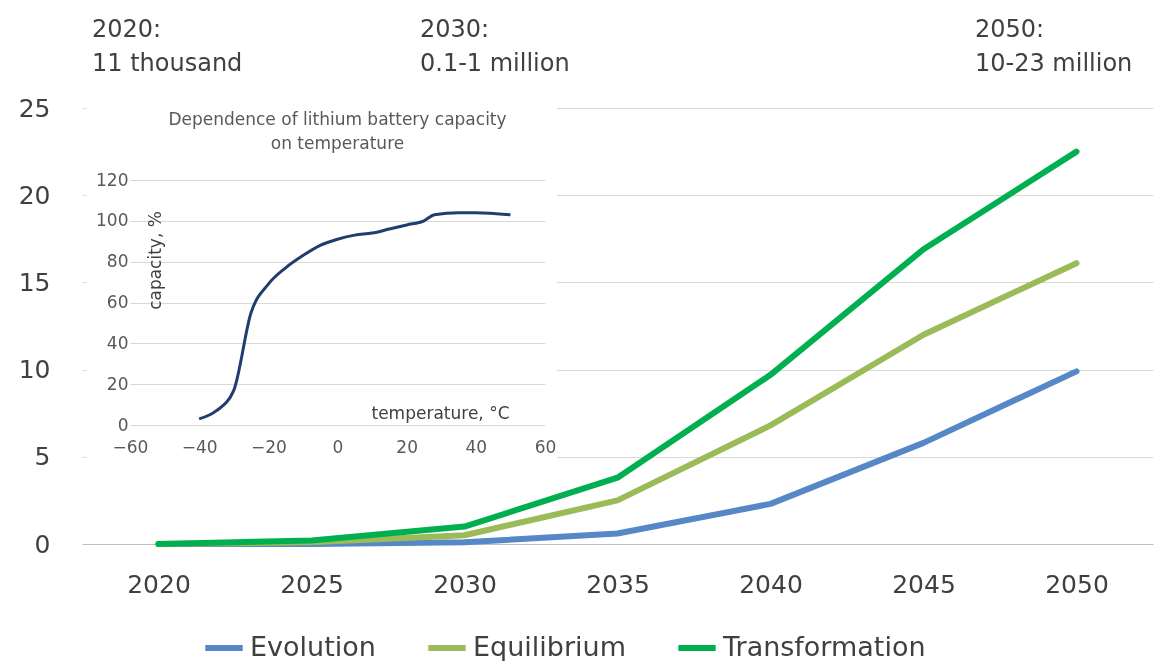 Image resolution: width=1173 pixels, height=661 pixels. What do you see at coordinates (440, 412) in the screenshot?
I see `x-axis-title: temperature, °C` at bounding box center [440, 412].